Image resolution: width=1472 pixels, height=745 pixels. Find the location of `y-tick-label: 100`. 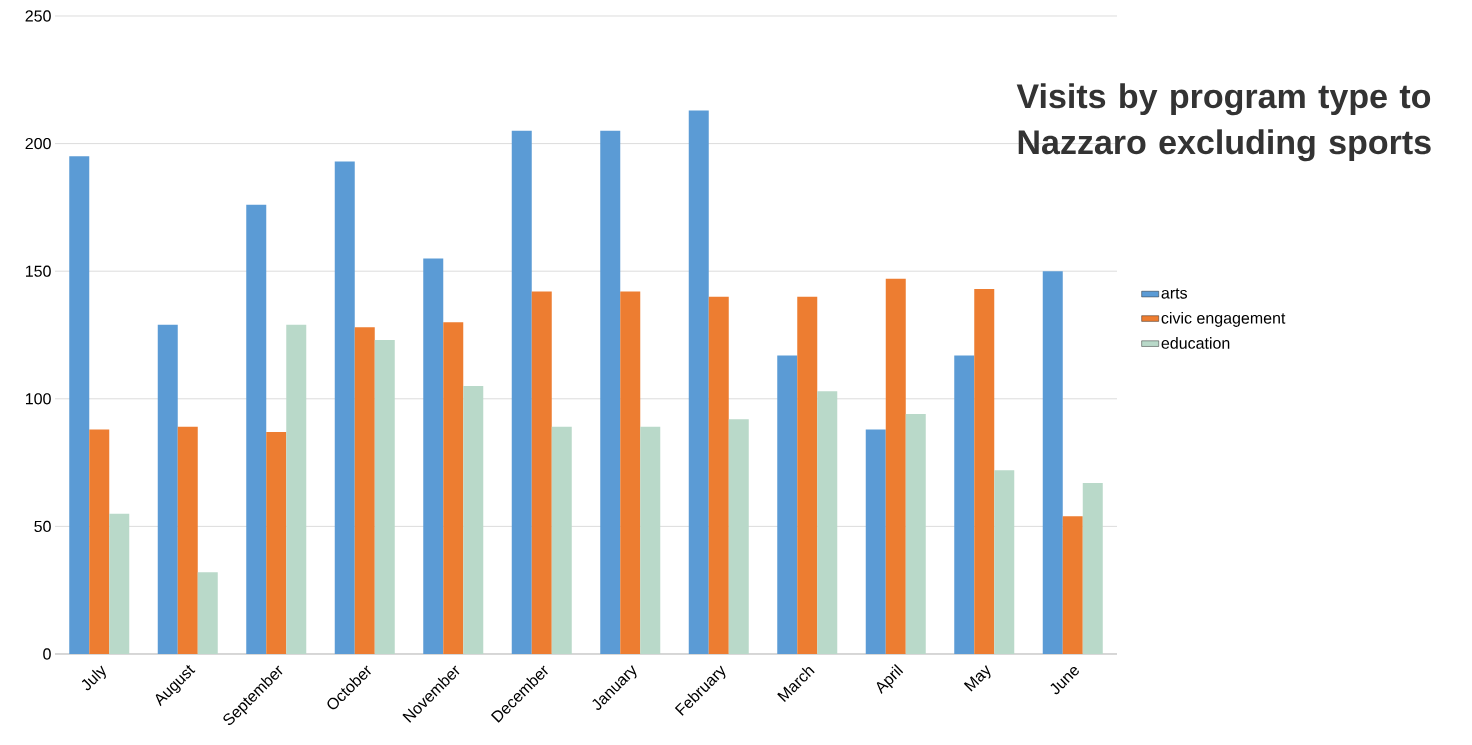

y-tick-label: 100 is located at coordinates (38, 399).